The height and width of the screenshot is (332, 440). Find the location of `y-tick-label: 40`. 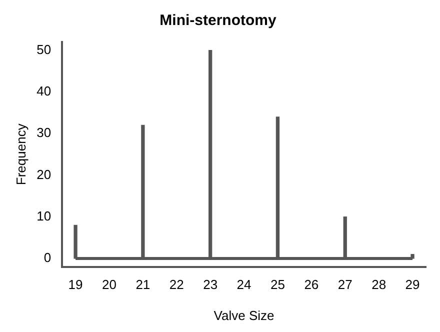

y-tick-label: 40 is located at coordinates (44, 91).